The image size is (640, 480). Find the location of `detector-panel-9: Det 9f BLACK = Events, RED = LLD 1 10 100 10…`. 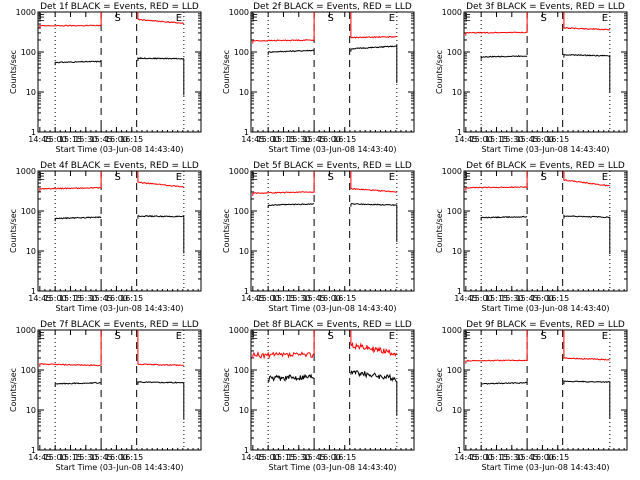

detector-panel-9: Det 9f BLACK = Events, RED = LLD 1 10 100 10… is located at coordinates (531, 396).